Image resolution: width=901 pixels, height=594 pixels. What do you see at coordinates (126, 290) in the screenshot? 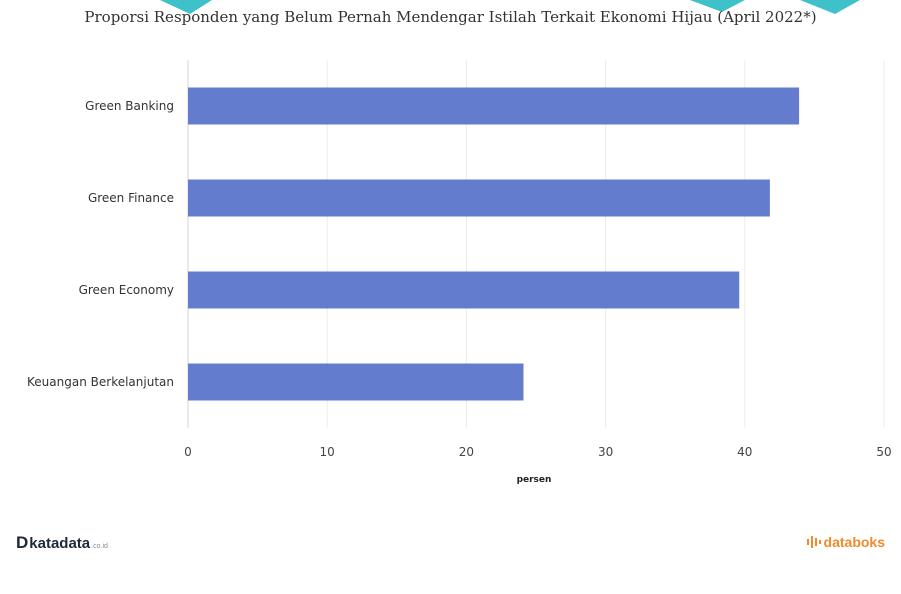
I see `category-label: Green Economy` at bounding box center [126, 290].